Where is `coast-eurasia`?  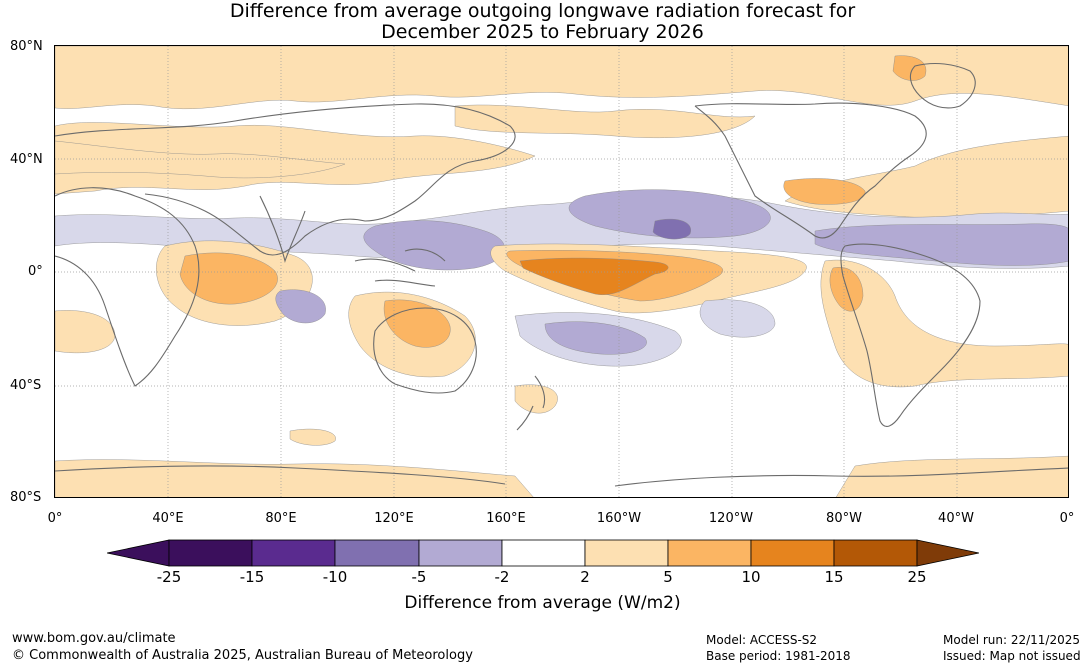 coast-eurasia is located at coordinates (285, 179).